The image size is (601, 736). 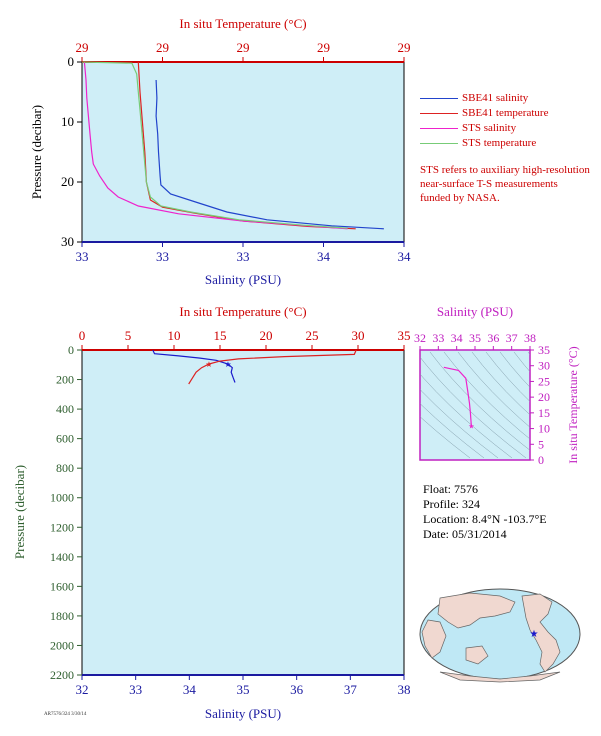 What do you see at coordinates (128, 335) in the screenshot?
I see `top-tick-label: 5` at bounding box center [128, 335].